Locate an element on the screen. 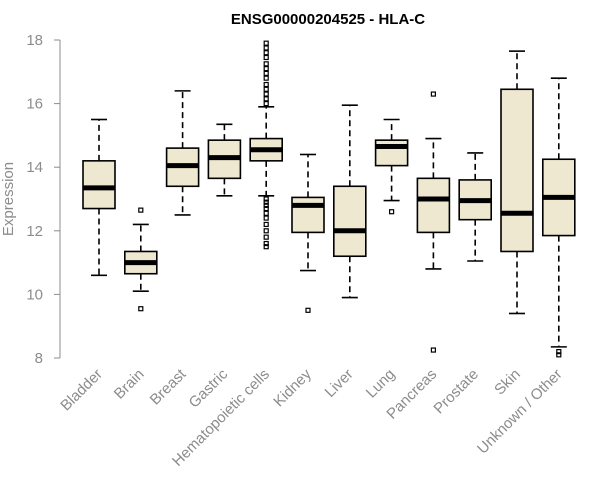  box-lung is located at coordinates (391, 153).